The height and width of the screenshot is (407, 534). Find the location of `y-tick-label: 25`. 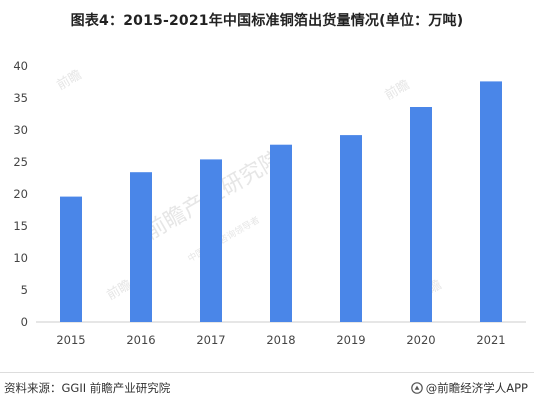

y-tick-label: 25 is located at coordinates (20, 162).